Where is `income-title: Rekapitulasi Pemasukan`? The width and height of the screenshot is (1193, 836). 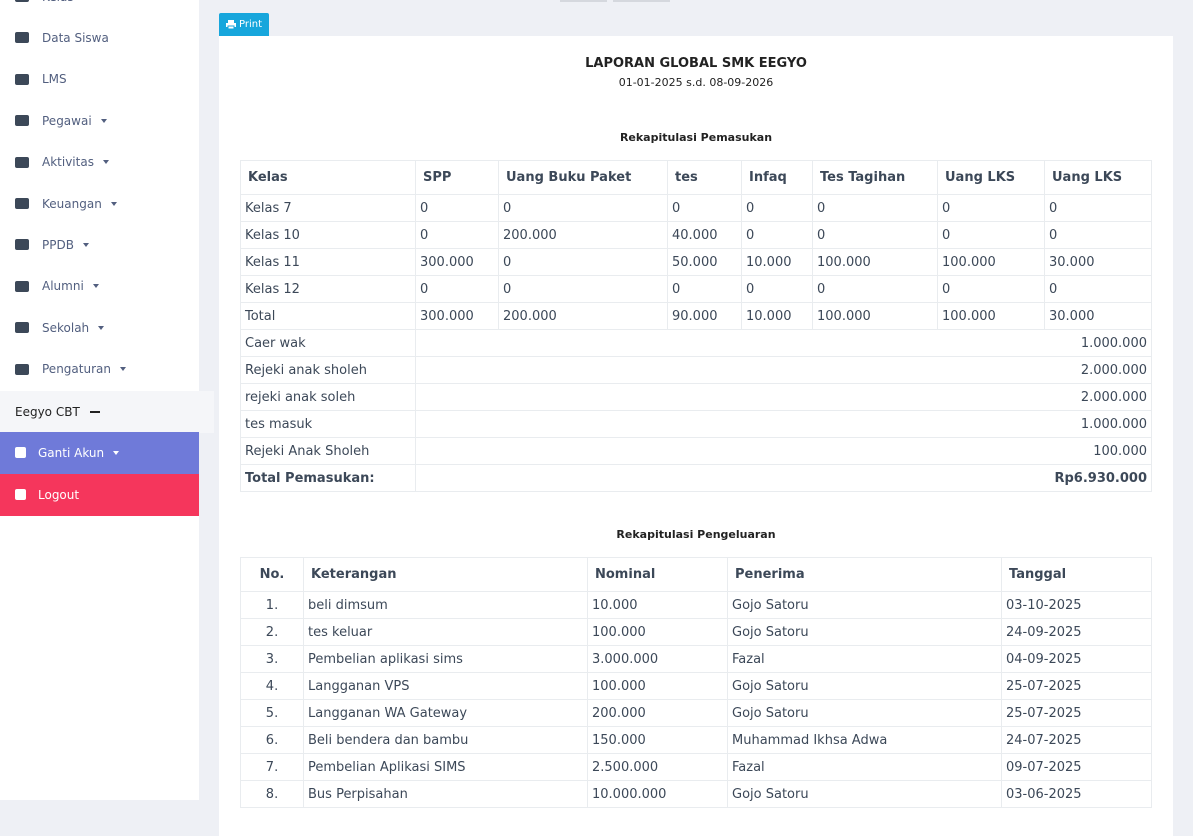 income-title: Rekapitulasi Pemasukan is located at coordinates (696, 137).